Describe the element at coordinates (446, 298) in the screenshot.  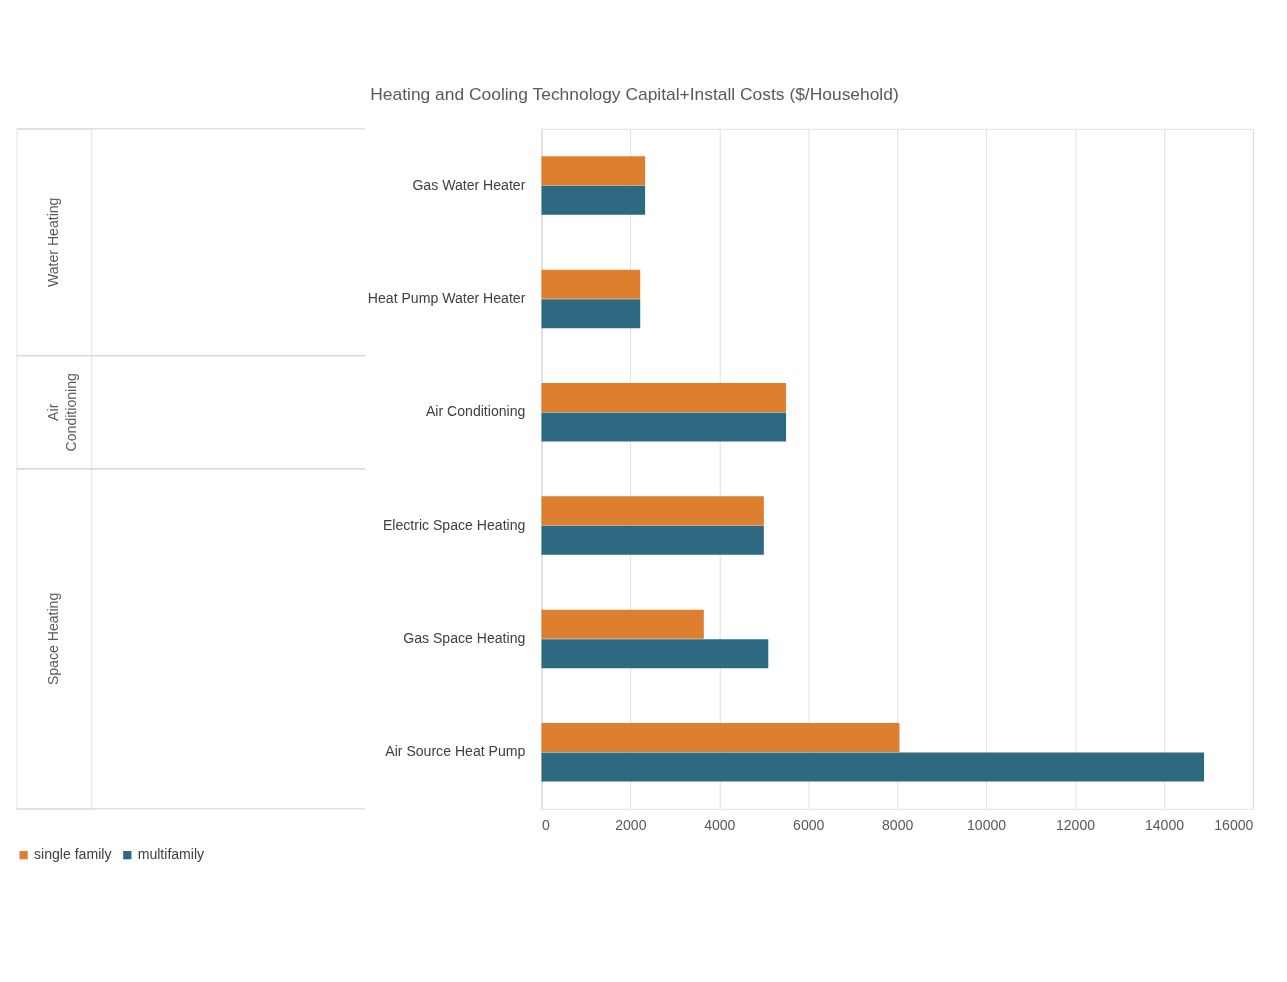
I see `y-tick-label: Heat Pump Water Heater` at that location.